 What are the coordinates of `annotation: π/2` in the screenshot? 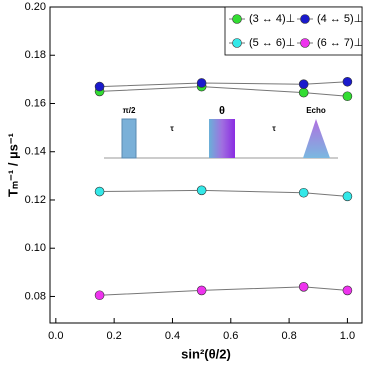 It's located at (129, 110).